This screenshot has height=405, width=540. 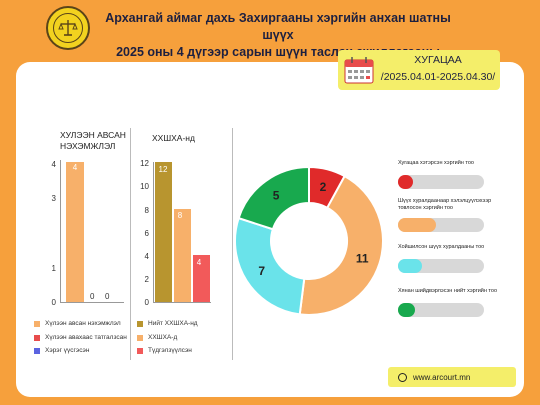 I want to click on chart-1-ytick: 1, so click(x=53, y=268).